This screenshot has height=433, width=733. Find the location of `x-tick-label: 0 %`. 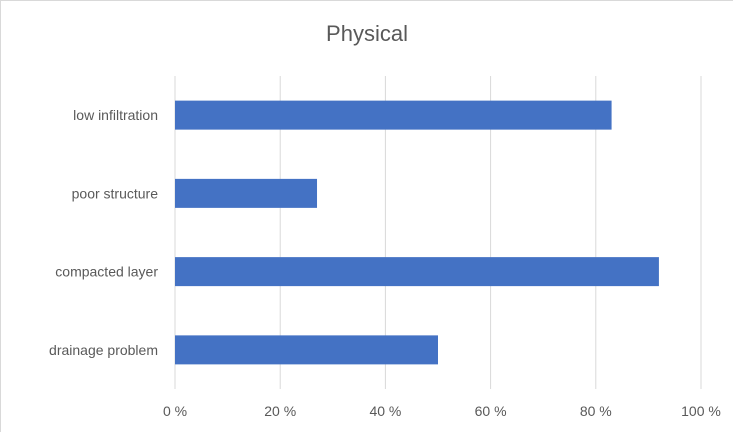

x-tick-label: 0 % is located at coordinates (175, 411).